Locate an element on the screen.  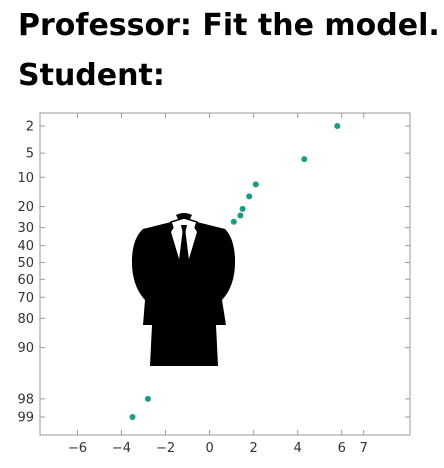
y-tick-label: 30 is located at coordinates (25, 228).